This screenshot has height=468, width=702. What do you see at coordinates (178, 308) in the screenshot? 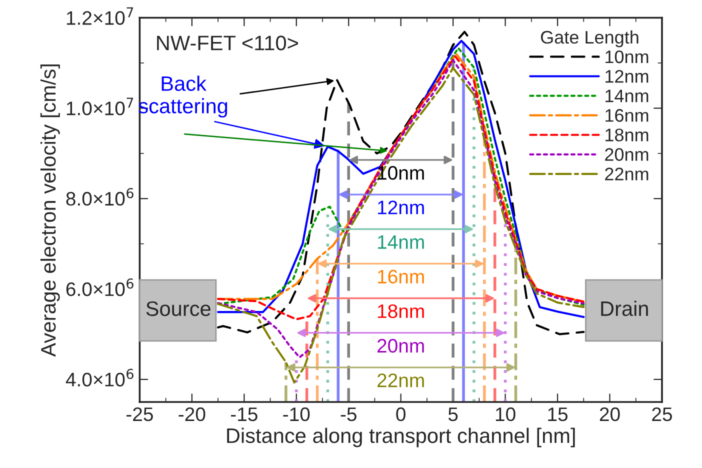
I see `annotation: Source` at bounding box center [178, 308].